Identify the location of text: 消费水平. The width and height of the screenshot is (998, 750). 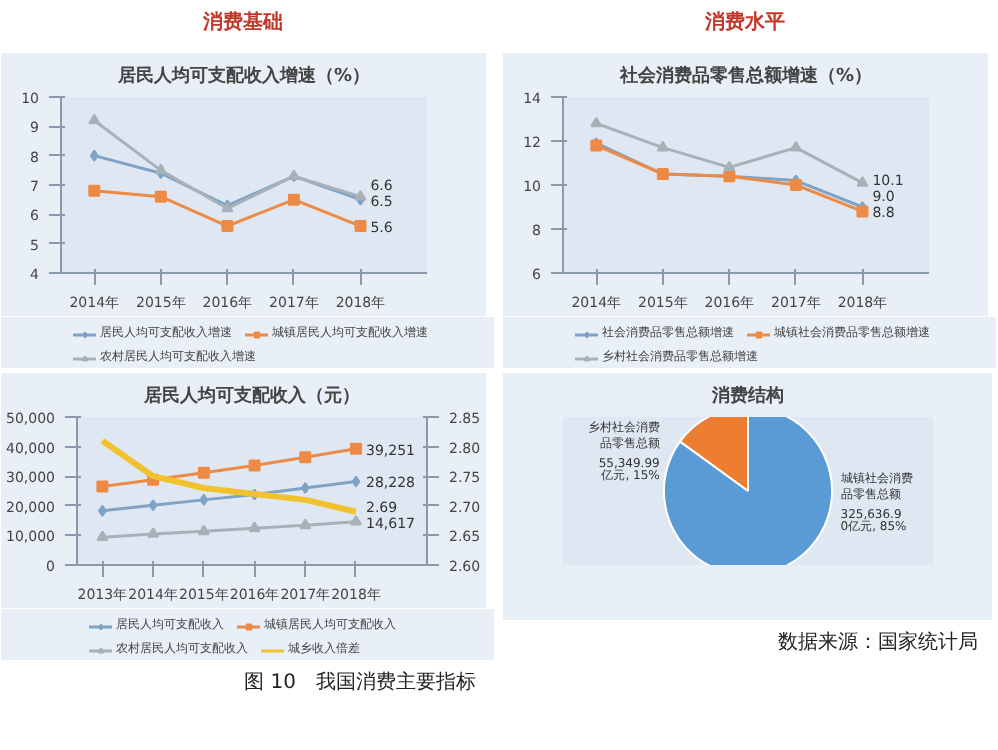
(745, 24).